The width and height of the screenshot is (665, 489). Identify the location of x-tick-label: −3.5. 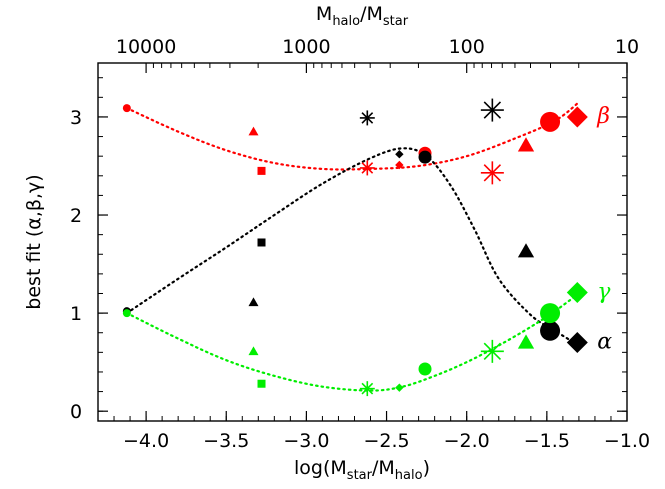
(226, 441).